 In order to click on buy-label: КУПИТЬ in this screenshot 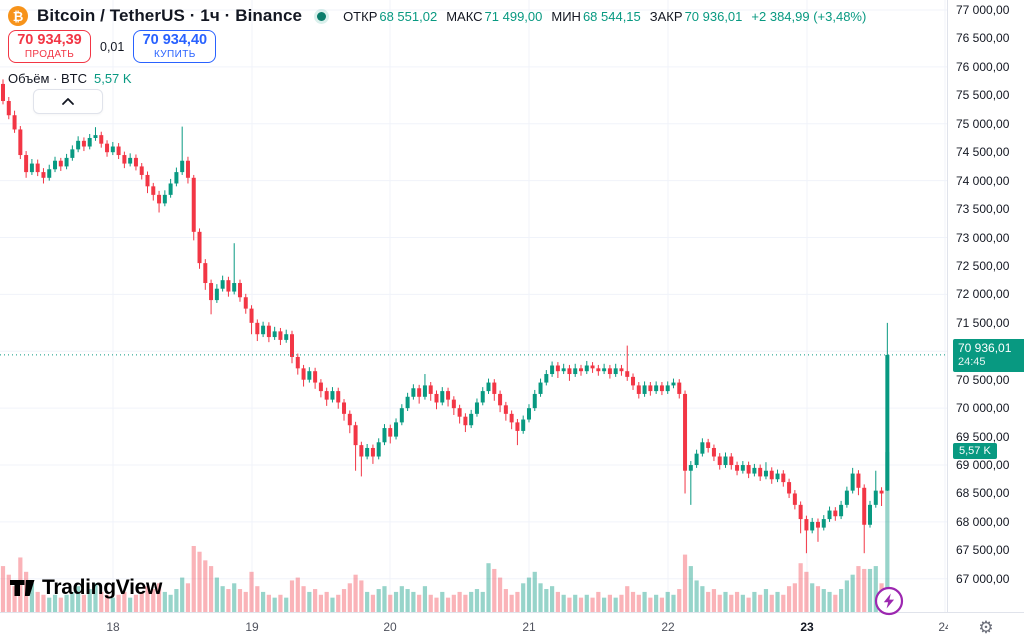, I will do `click(174, 55)`.